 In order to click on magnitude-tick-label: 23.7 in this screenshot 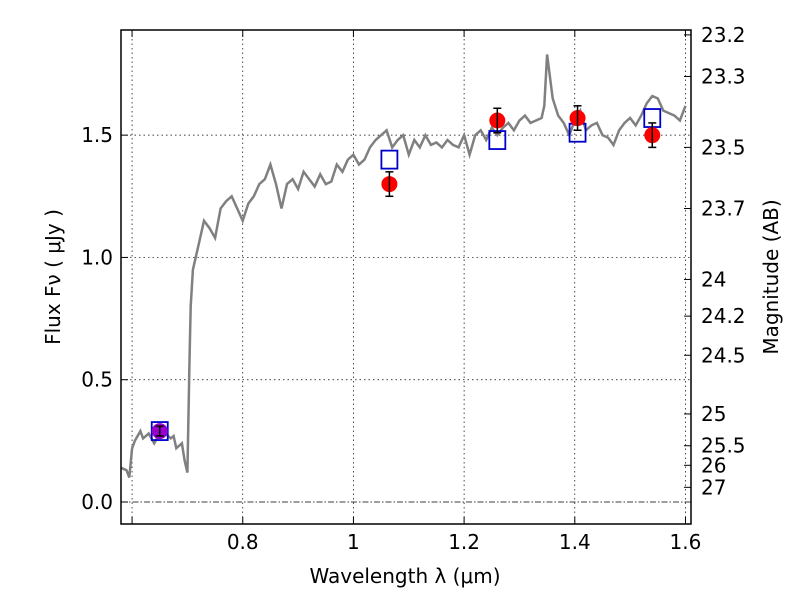, I will do `click(723, 209)`.